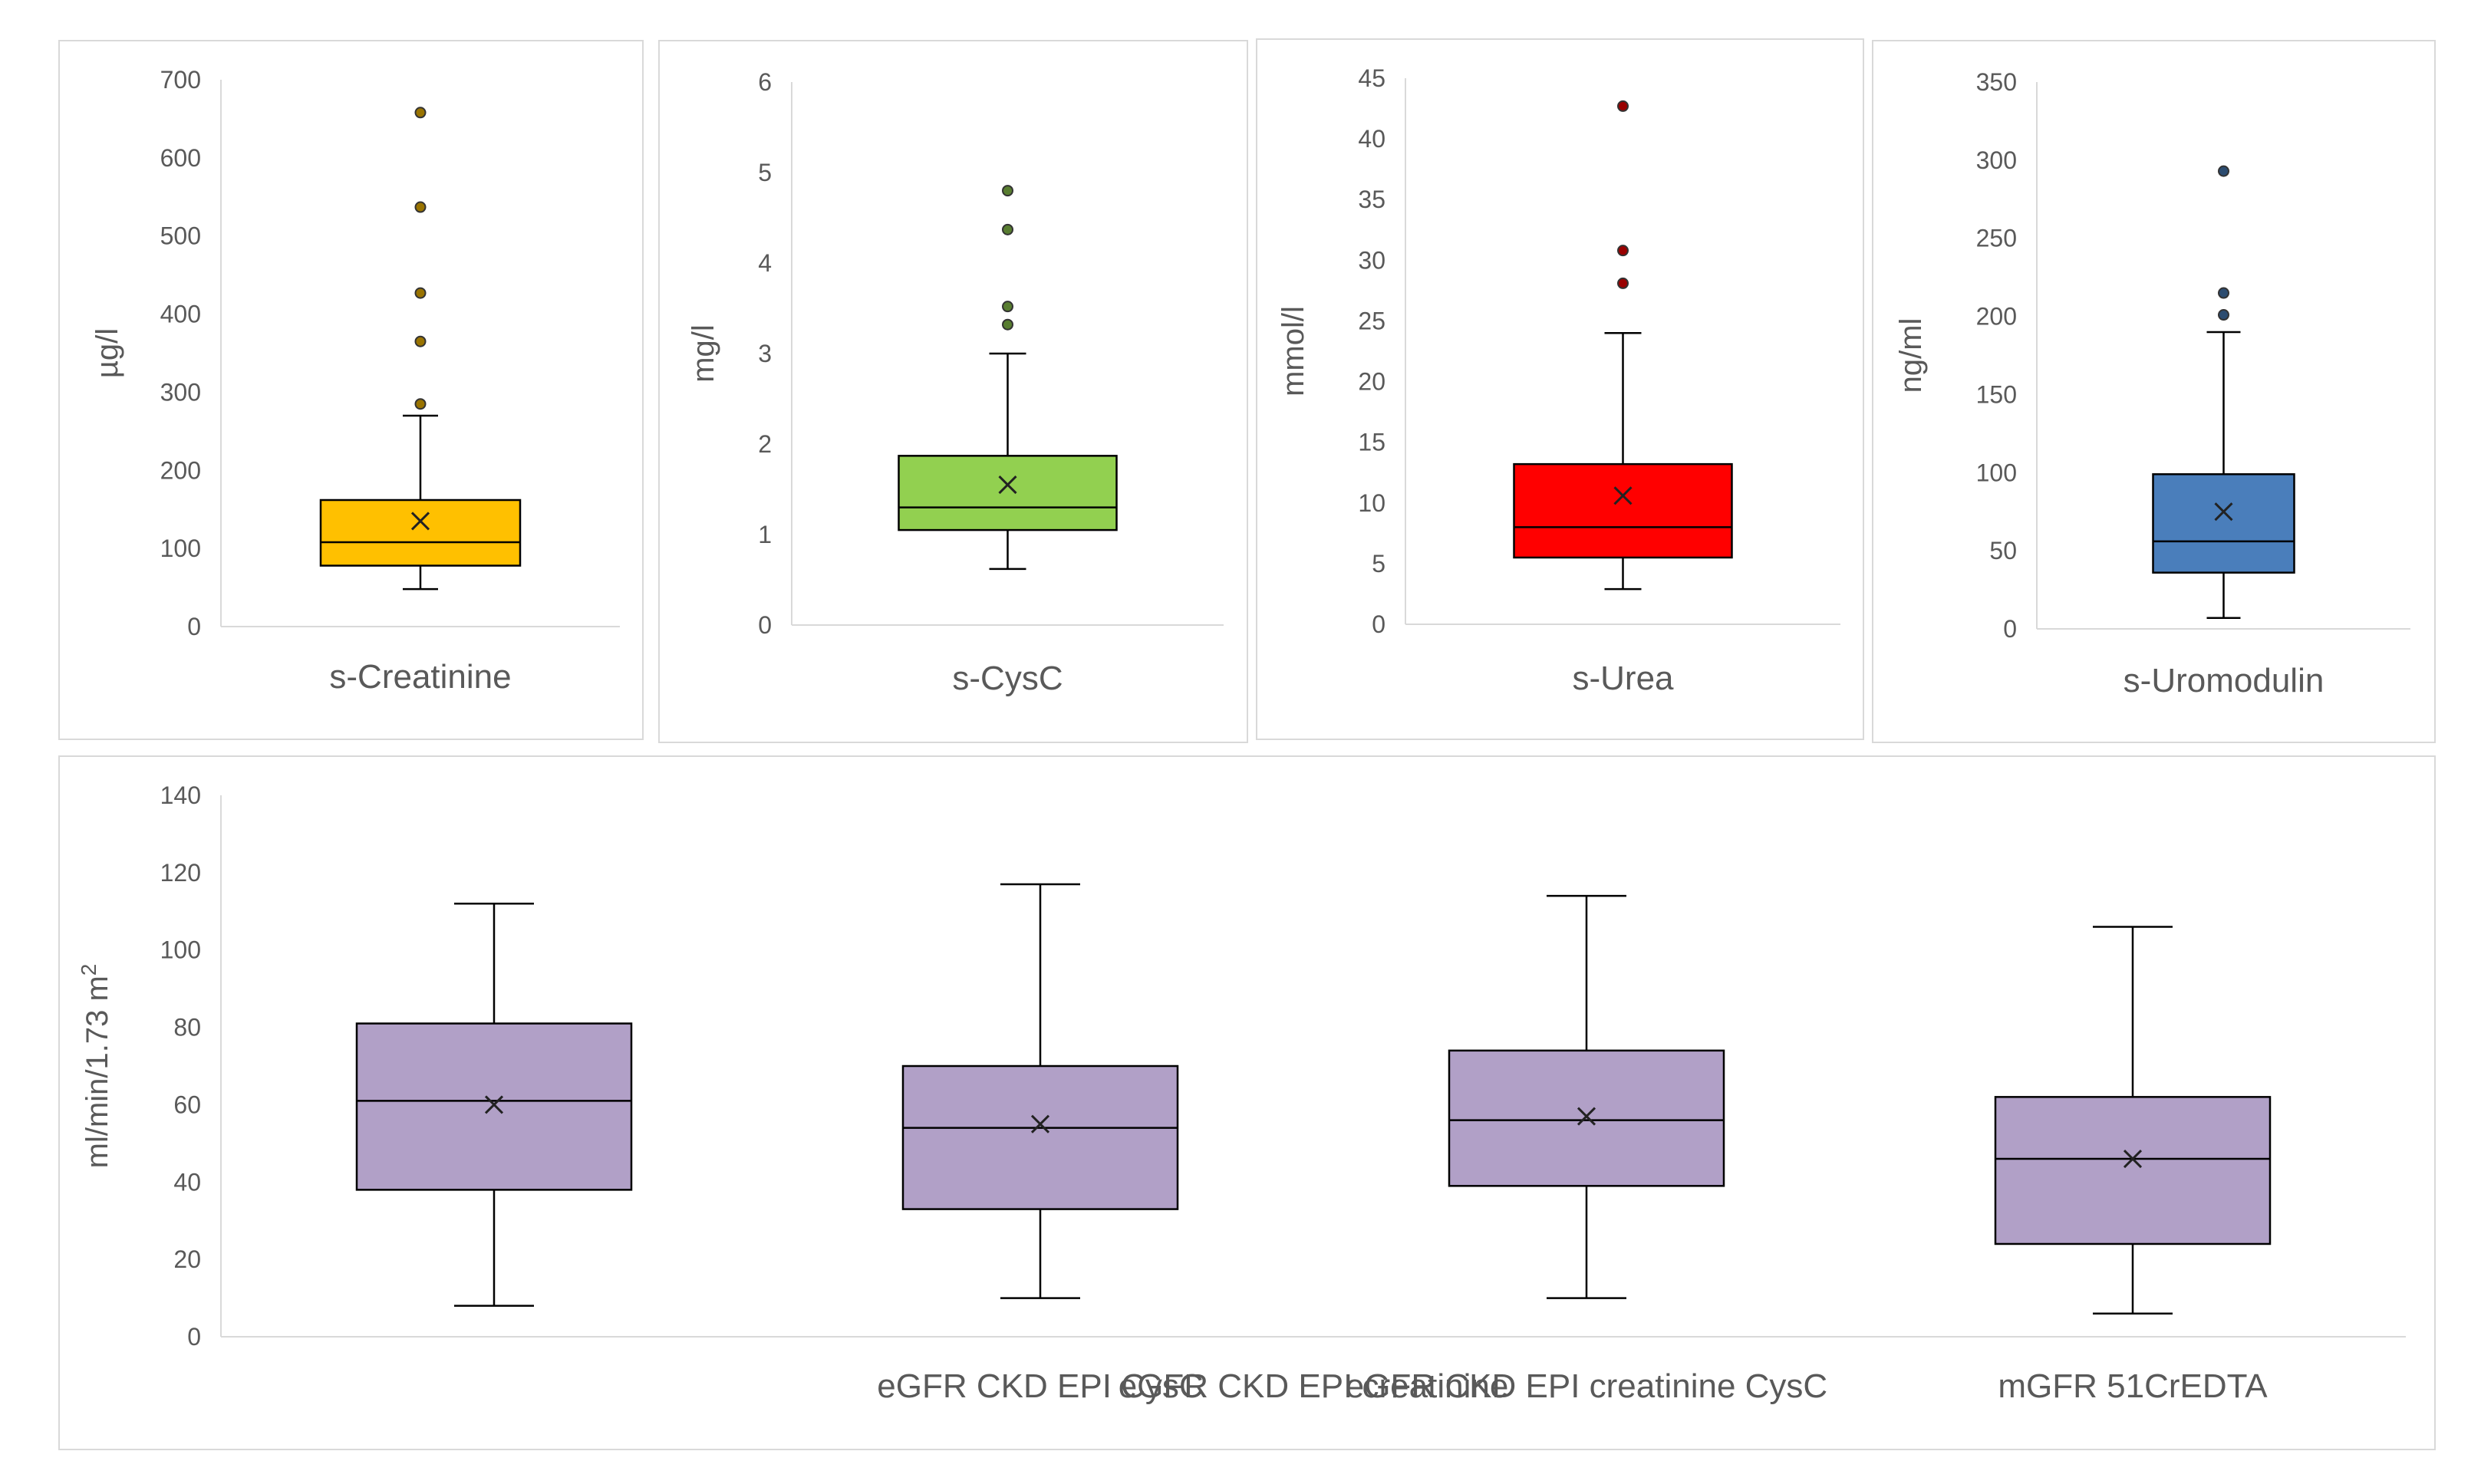 The image size is (2481, 1484). I want to click on y-tick-label: 500, so click(180, 236).